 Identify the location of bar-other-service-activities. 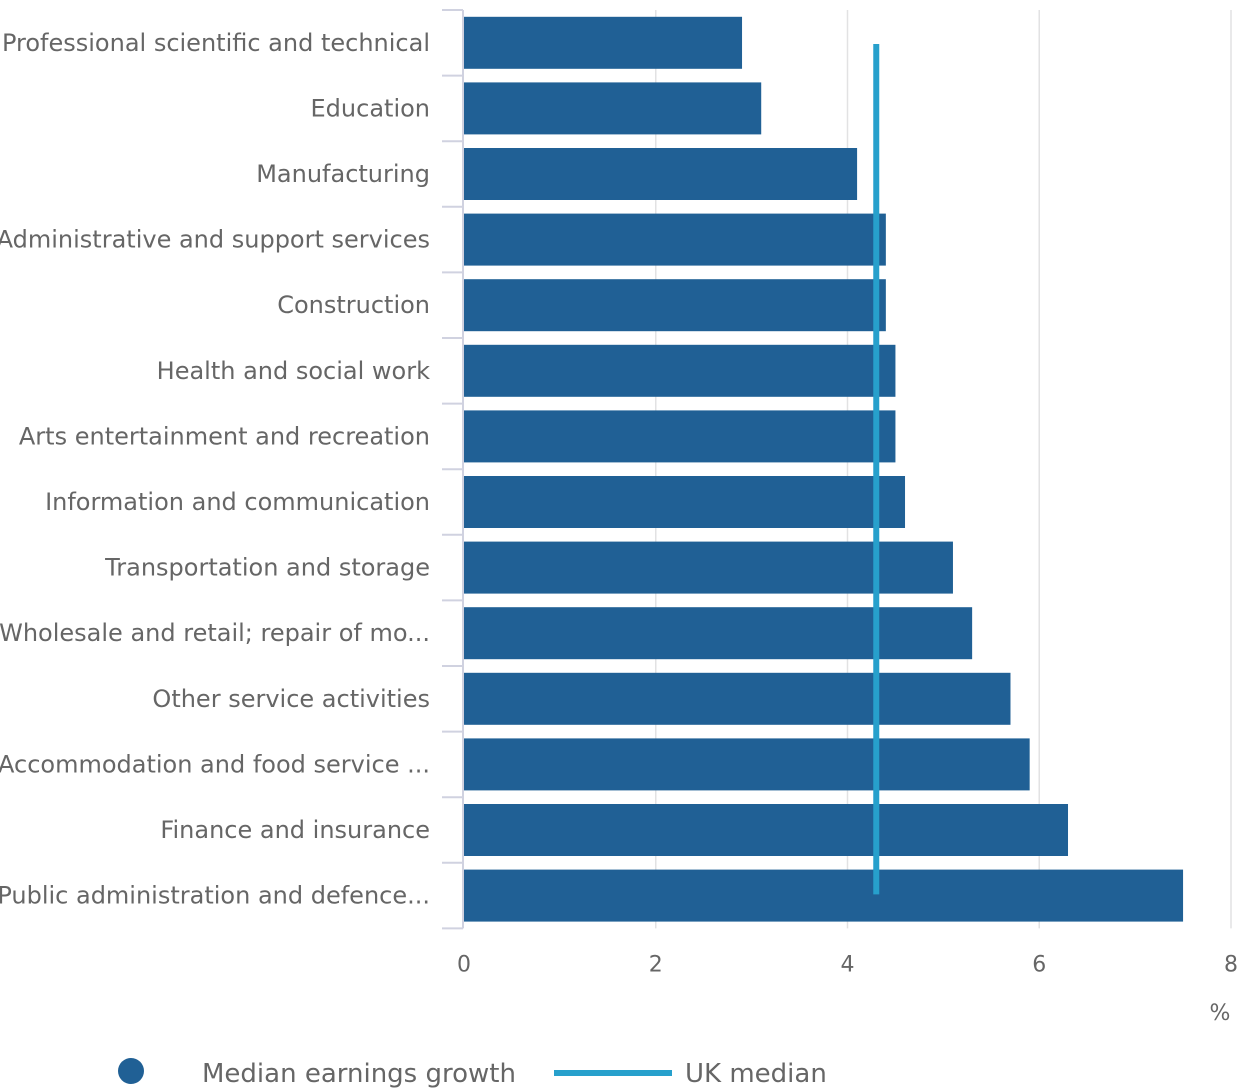
(737, 698).